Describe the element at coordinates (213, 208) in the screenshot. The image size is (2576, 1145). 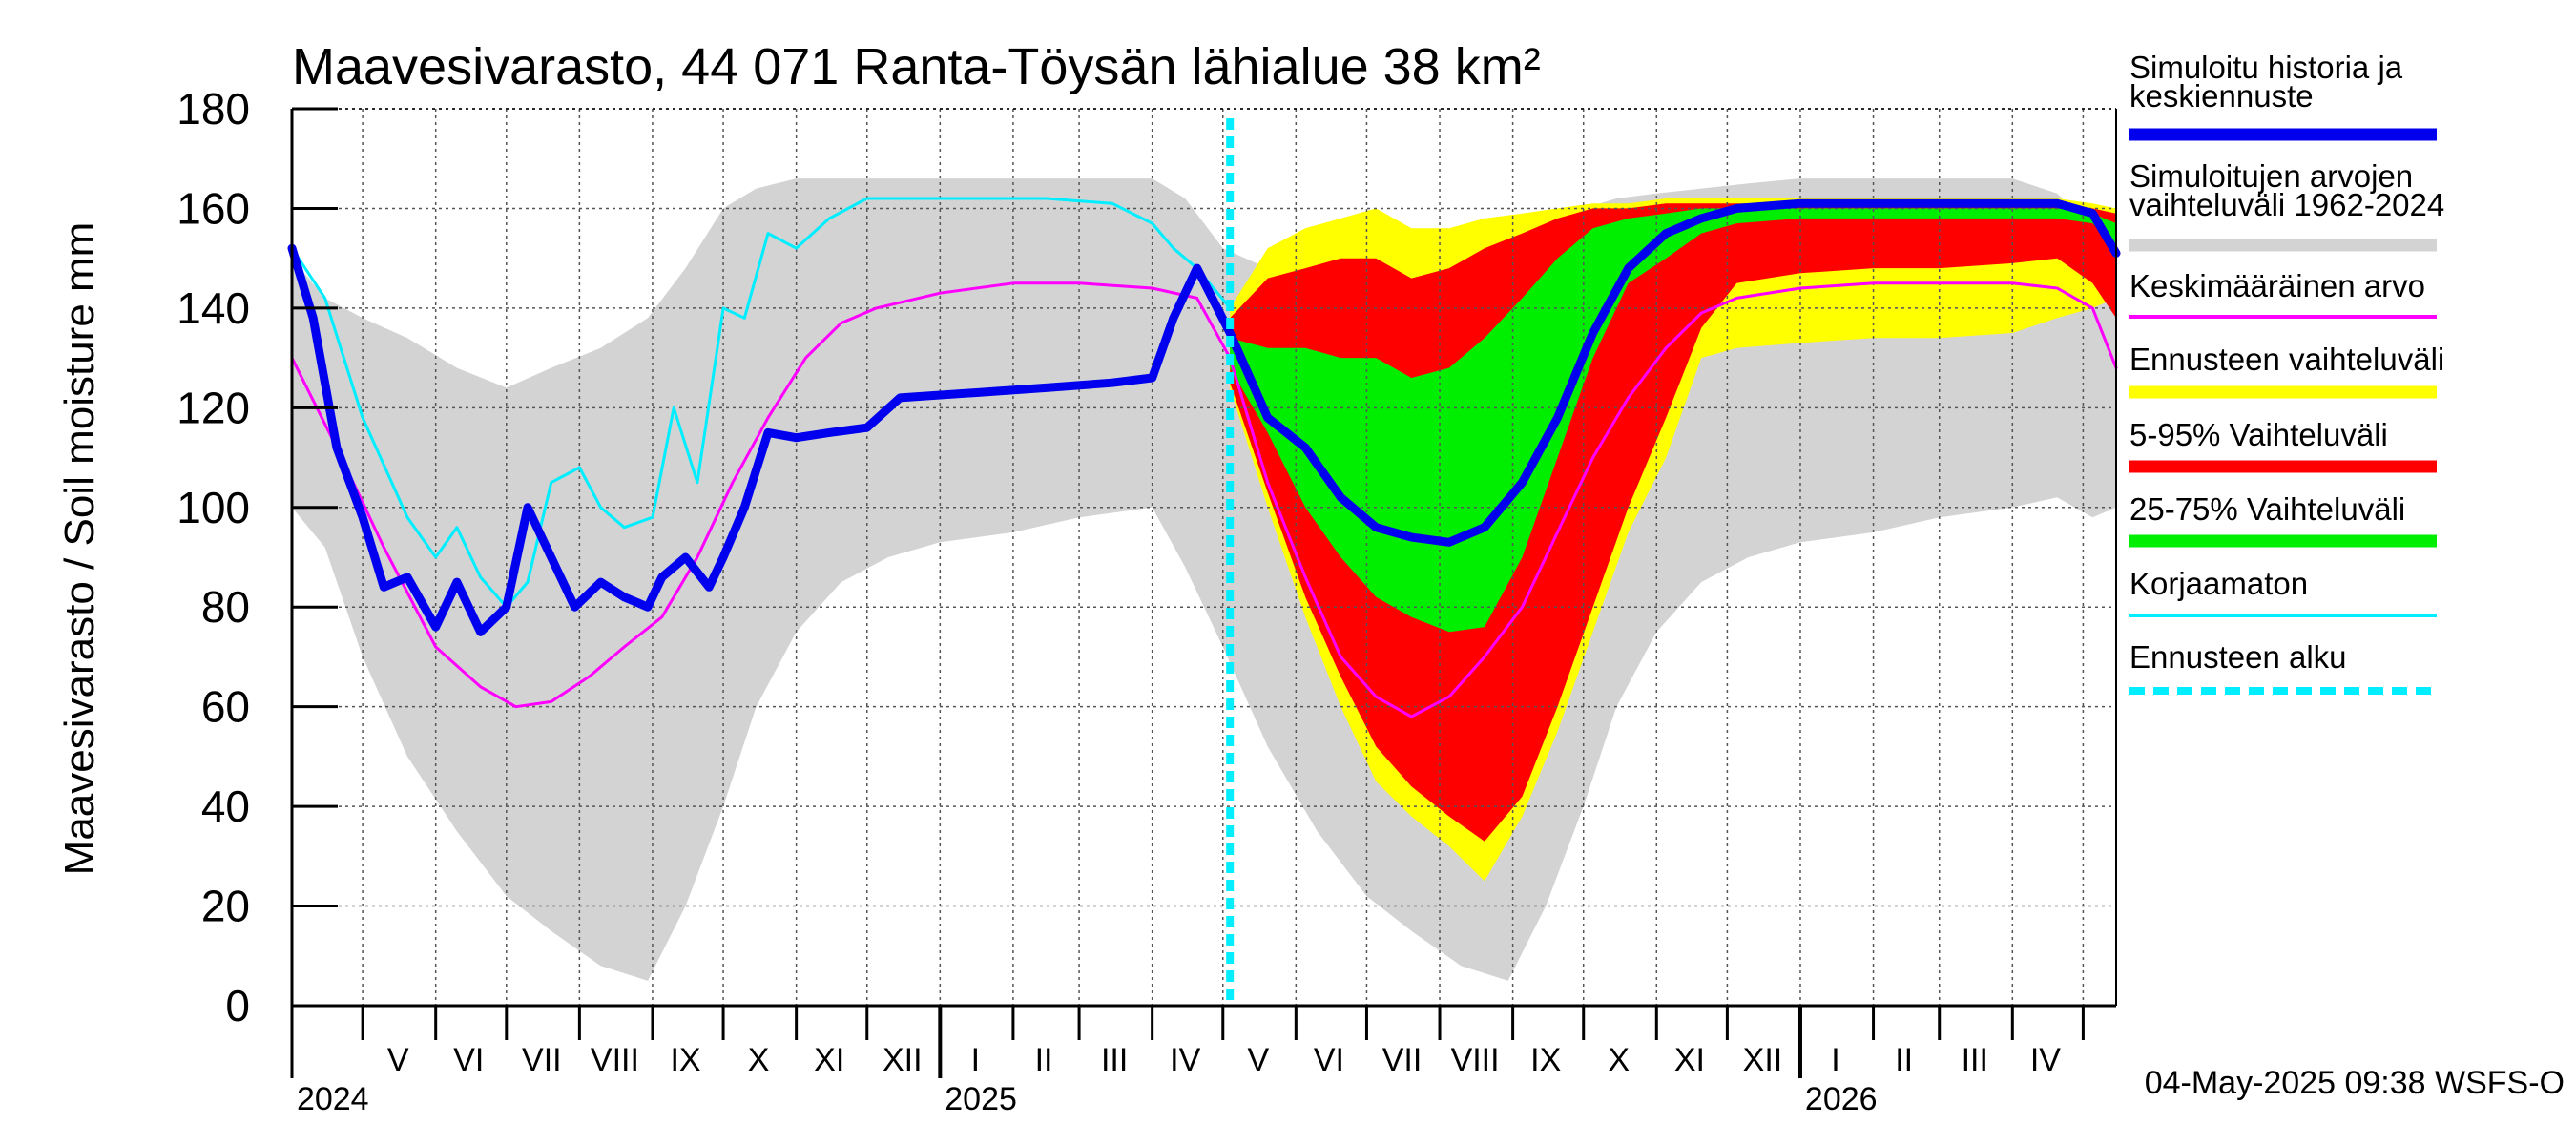
I see `y-tick-label: 160` at that location.